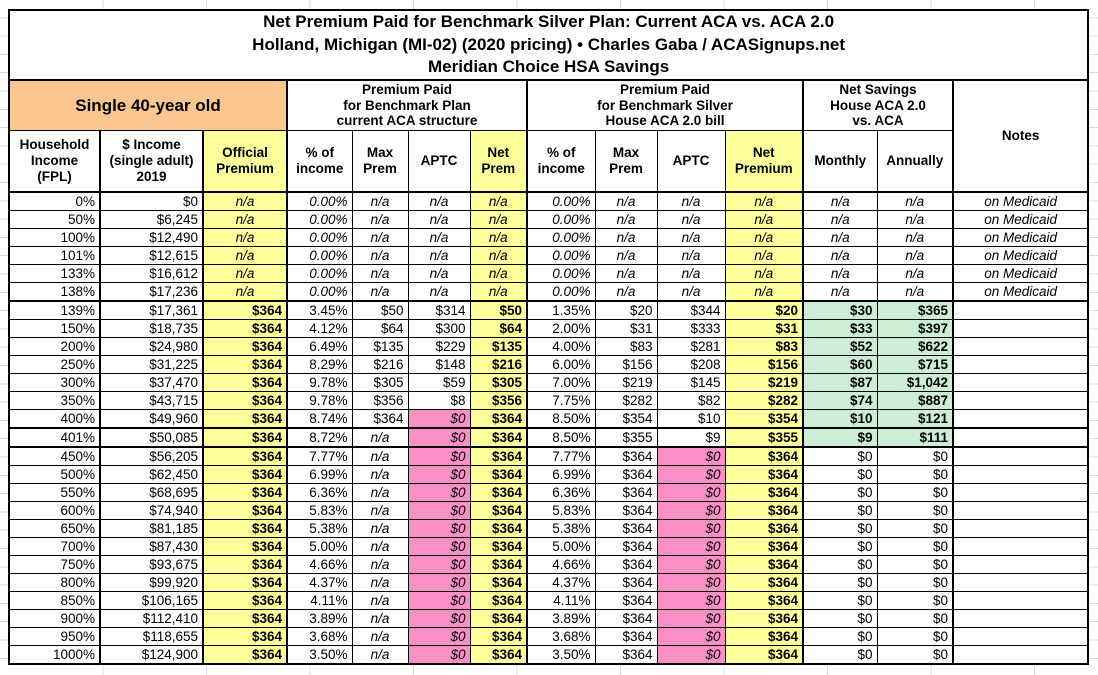  I want to click on table-cell: $31, so click(626, 328).